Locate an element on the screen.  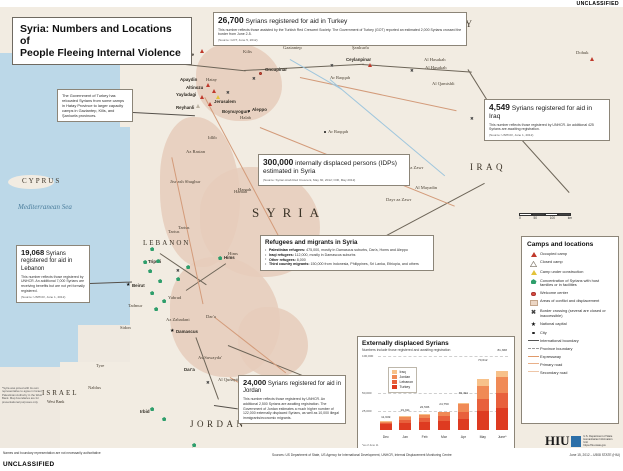
city-label-latakia: Jisr ash Shughur is located at coordinates (185, 181).